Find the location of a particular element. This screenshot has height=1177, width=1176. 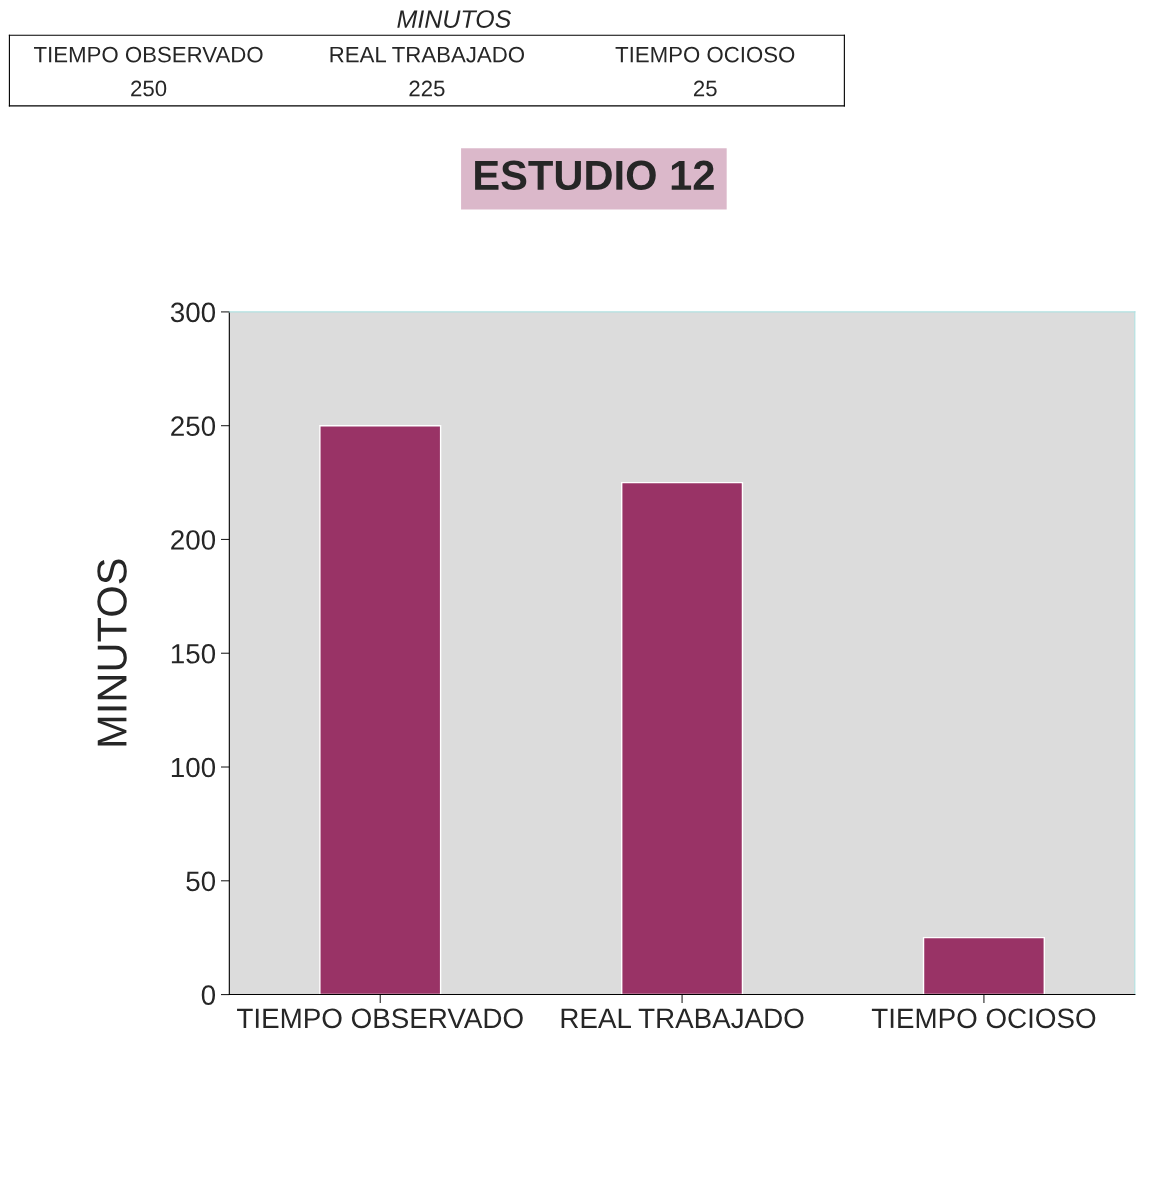

y-tick-label: 200 is located at coordinates (193, 540).